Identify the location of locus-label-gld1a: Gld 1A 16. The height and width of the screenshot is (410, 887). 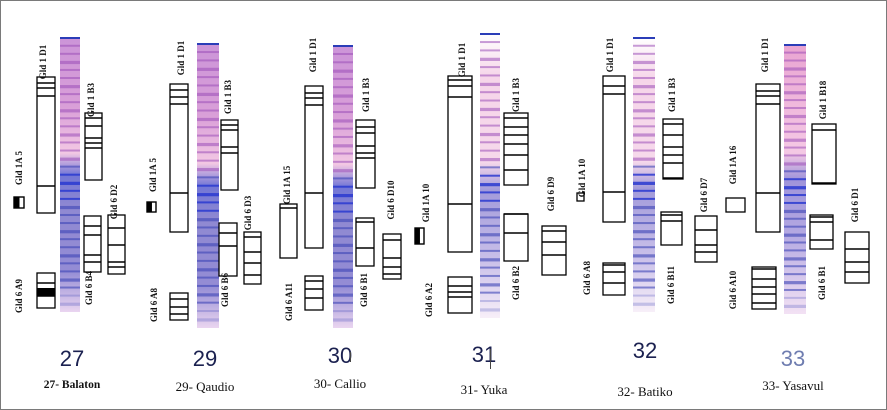
(733, 164).